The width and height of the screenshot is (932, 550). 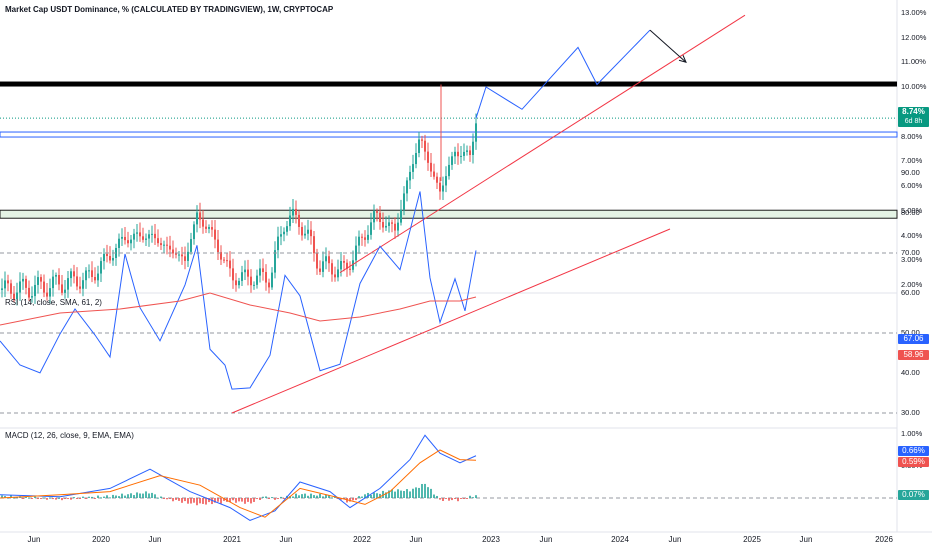 What do you see at coordinates (912, 136) in the screenshot?
I see `price-tick-label: 8.00%` at bounding box center [912, 136].